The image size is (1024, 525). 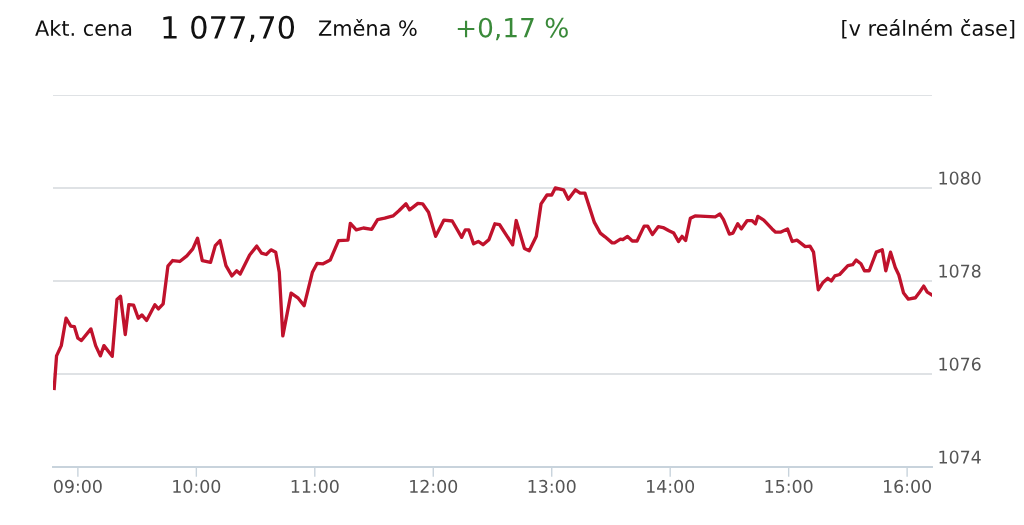 What do you see at coordinates (83, 28) in the screenshot?
I see `text: Akt. cena` at bounding box center [83, 28].